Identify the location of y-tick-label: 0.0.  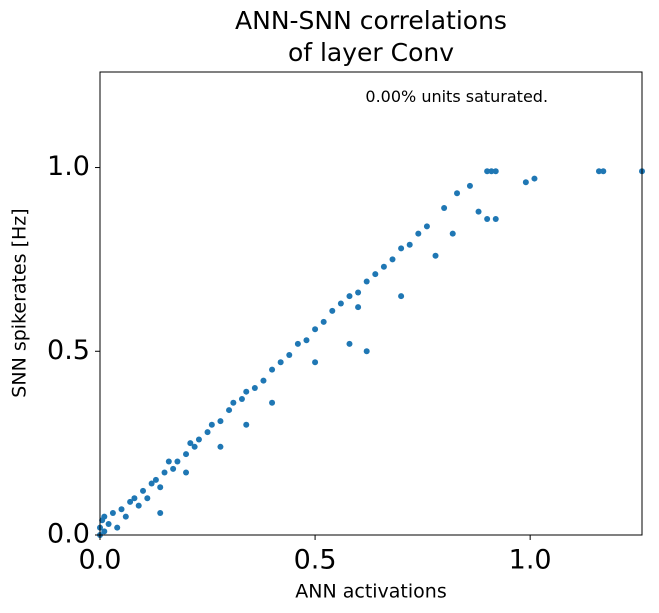
(68, 534).